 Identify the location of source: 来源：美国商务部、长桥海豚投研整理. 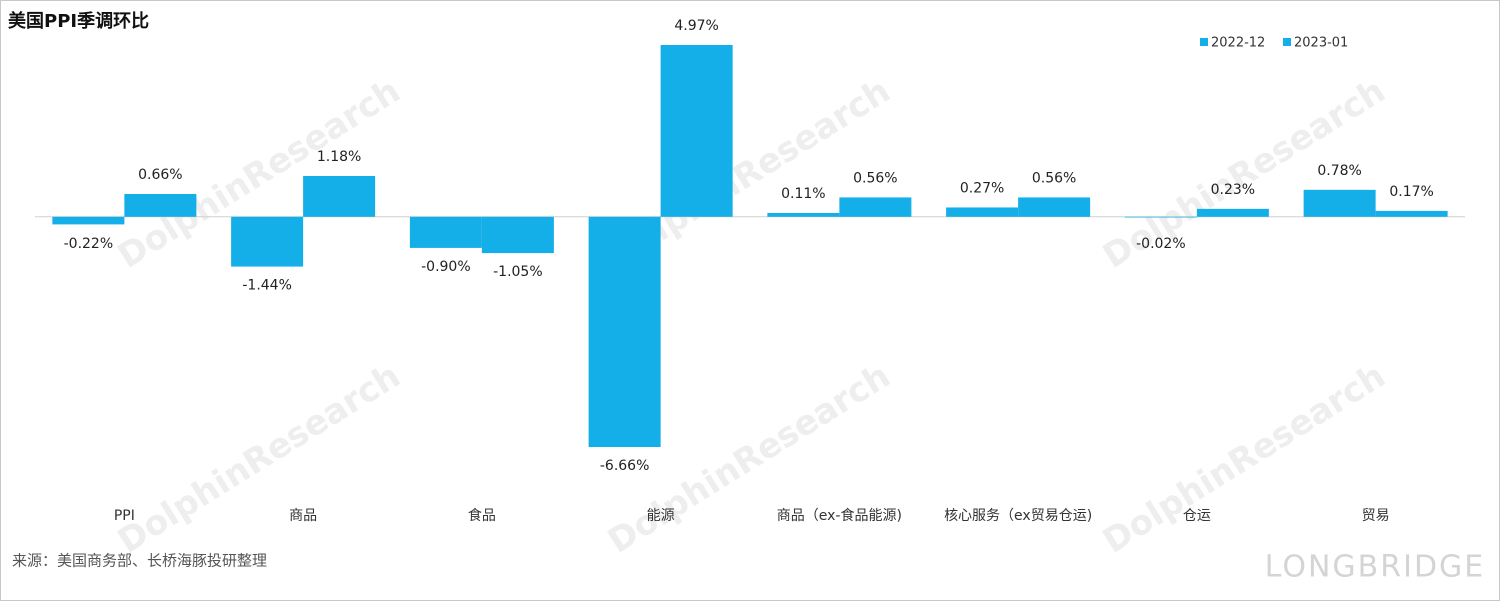
(139, 561).